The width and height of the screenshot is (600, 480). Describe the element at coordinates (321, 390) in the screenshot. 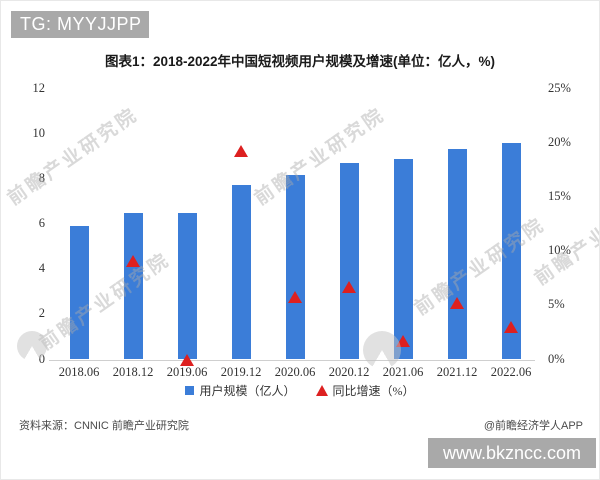

I see `legend-triangle-marker` at that location.